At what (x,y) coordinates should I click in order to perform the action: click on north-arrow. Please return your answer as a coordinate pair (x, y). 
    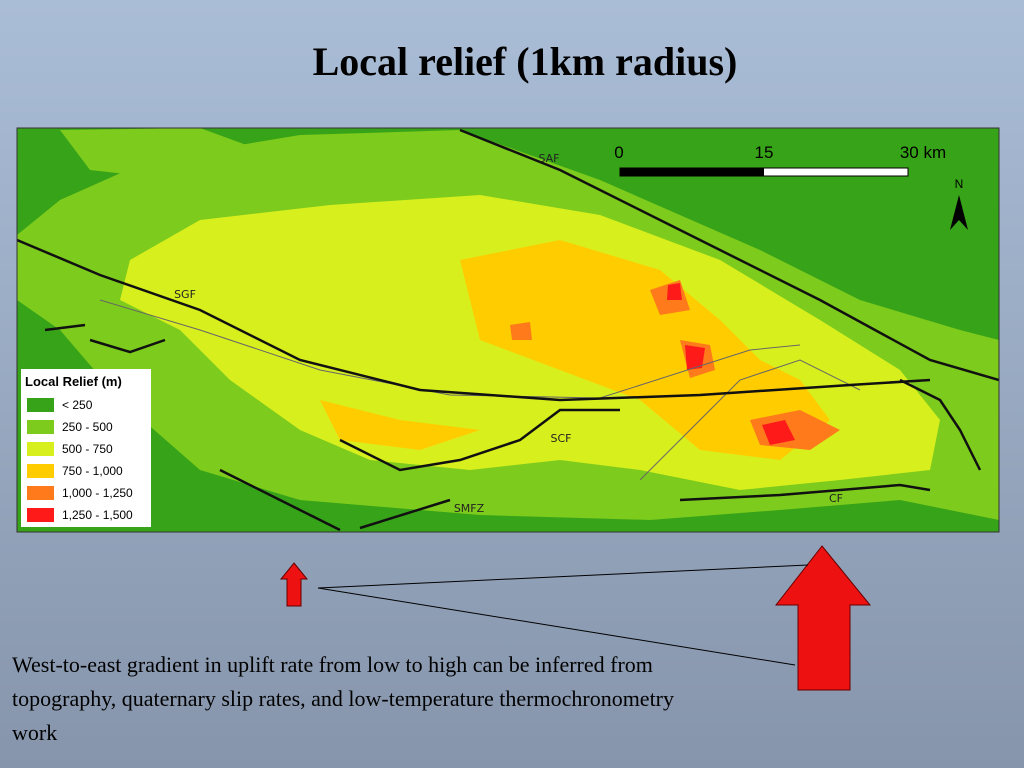
    Looking at the image, I should click on (959, 212).